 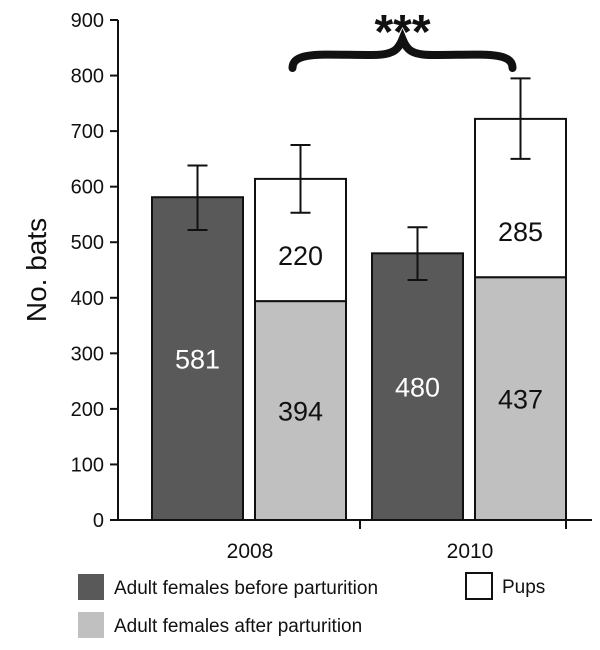 I want to click on bar-value-label: 437, so click(x=520, y=400).